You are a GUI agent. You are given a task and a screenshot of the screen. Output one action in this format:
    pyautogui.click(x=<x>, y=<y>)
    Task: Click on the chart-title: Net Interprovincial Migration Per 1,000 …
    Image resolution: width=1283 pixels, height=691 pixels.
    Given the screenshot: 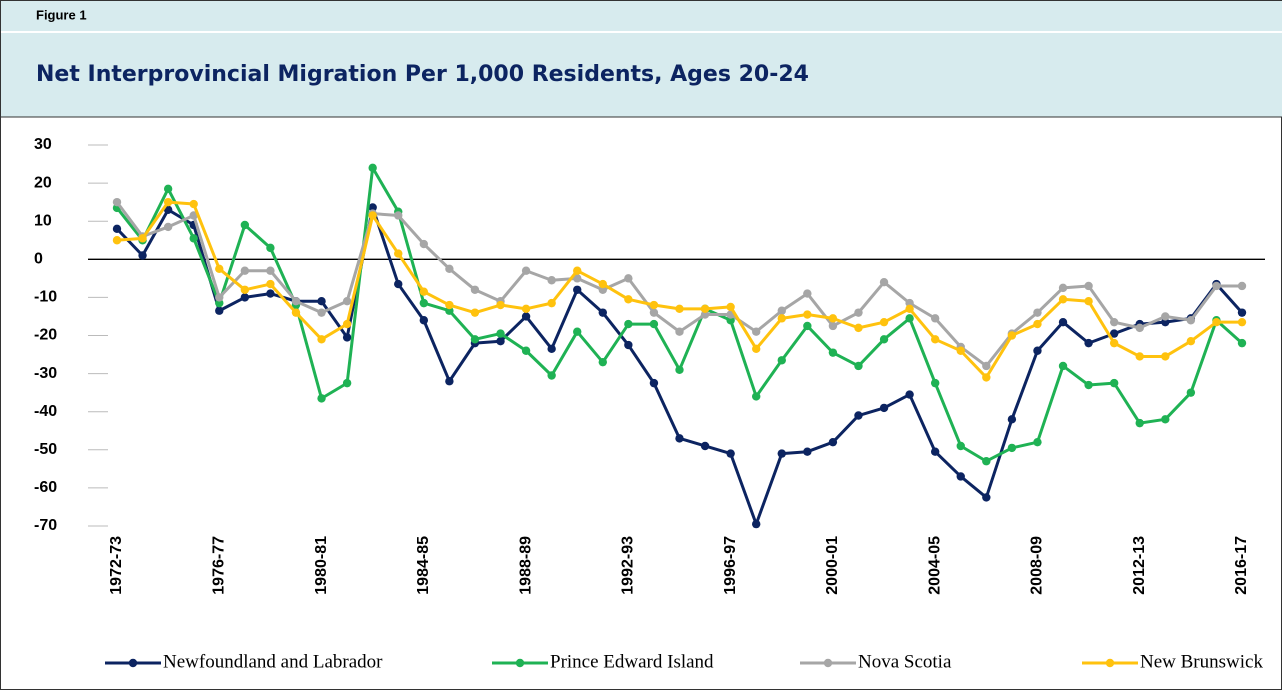 What is the action you would take?
    pyautogui.click(x=422, y=74)
    